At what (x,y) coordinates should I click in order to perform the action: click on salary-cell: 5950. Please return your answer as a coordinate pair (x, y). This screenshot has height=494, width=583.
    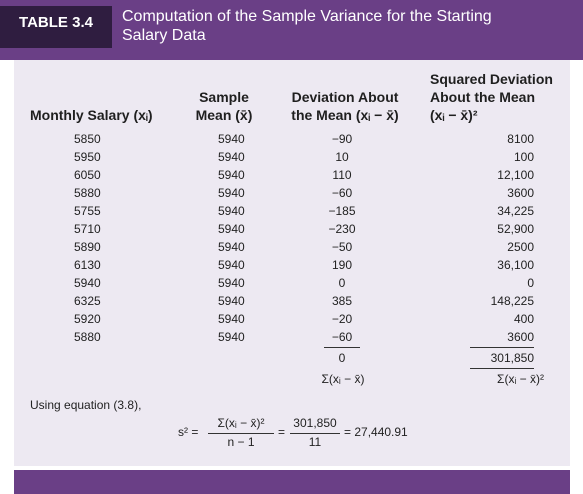
    Looking at the image, I should click on (87, 157).